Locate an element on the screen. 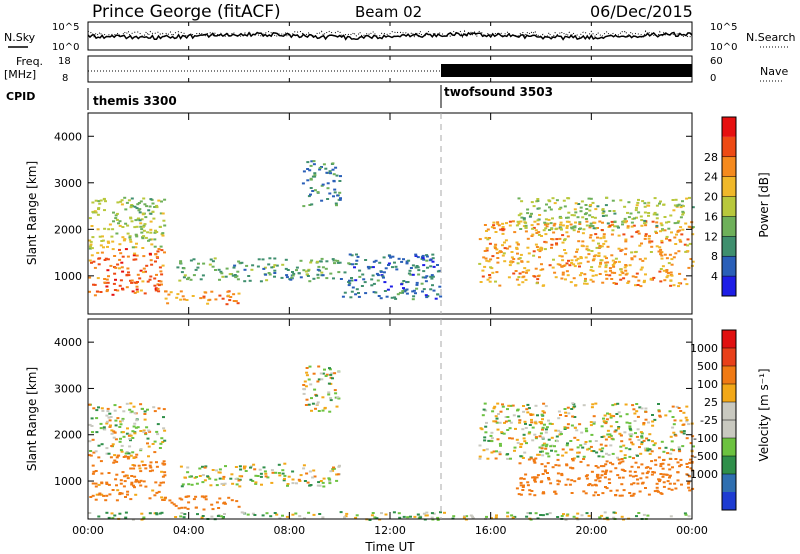 This screenshot has height=554, width=800. nsky-label: N.Sky is located at coordinates (20, 37).